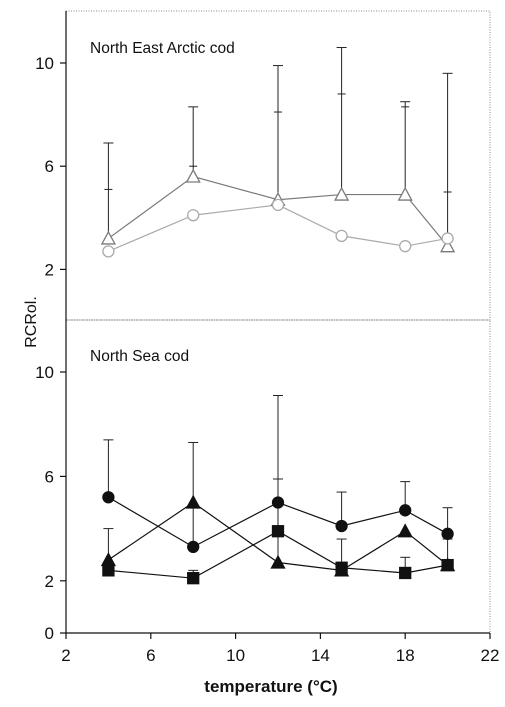  I want to click on y-axis-label: RCRol., so click(31, 322).